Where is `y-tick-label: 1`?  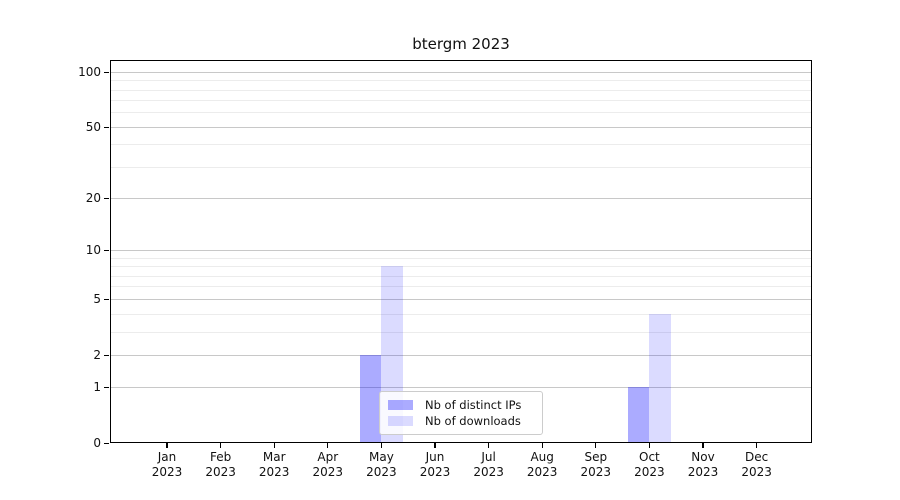
y-tick-label: 1 is located at coordinates (97, 387).